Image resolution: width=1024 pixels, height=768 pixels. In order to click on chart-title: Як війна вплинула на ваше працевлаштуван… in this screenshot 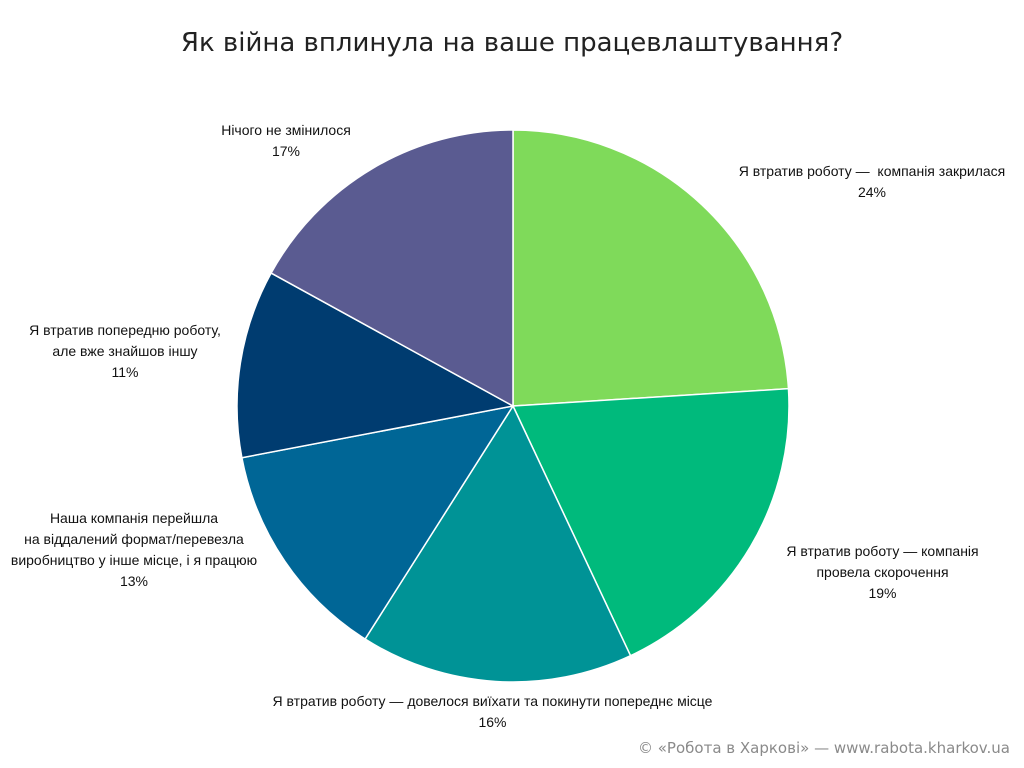, I will do `click(512, 43)`.